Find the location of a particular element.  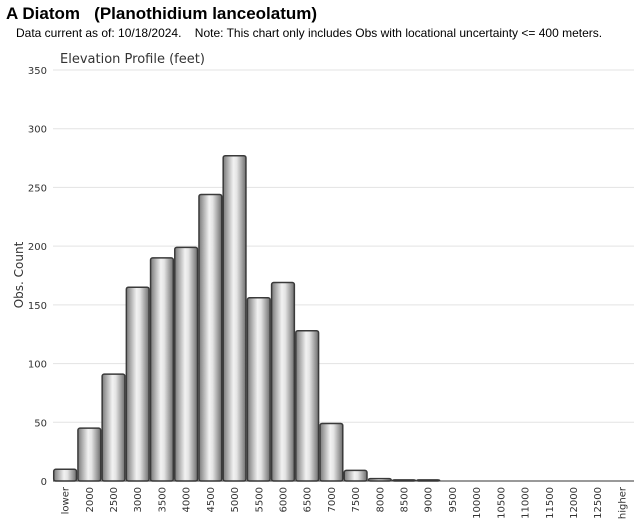

x-tick-label: 2000 is located at coordinates (90, 499).